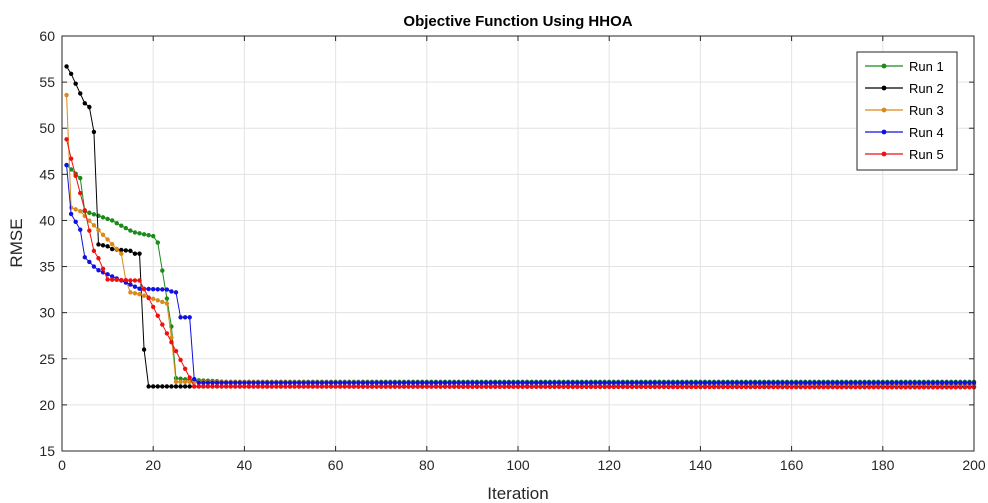 The width and height of the screenshot is (988, 503). What do you see at coordinates (47, 359) in the screenshot?
I see `y-tick-label: 25` at bounding box center [47, 359].